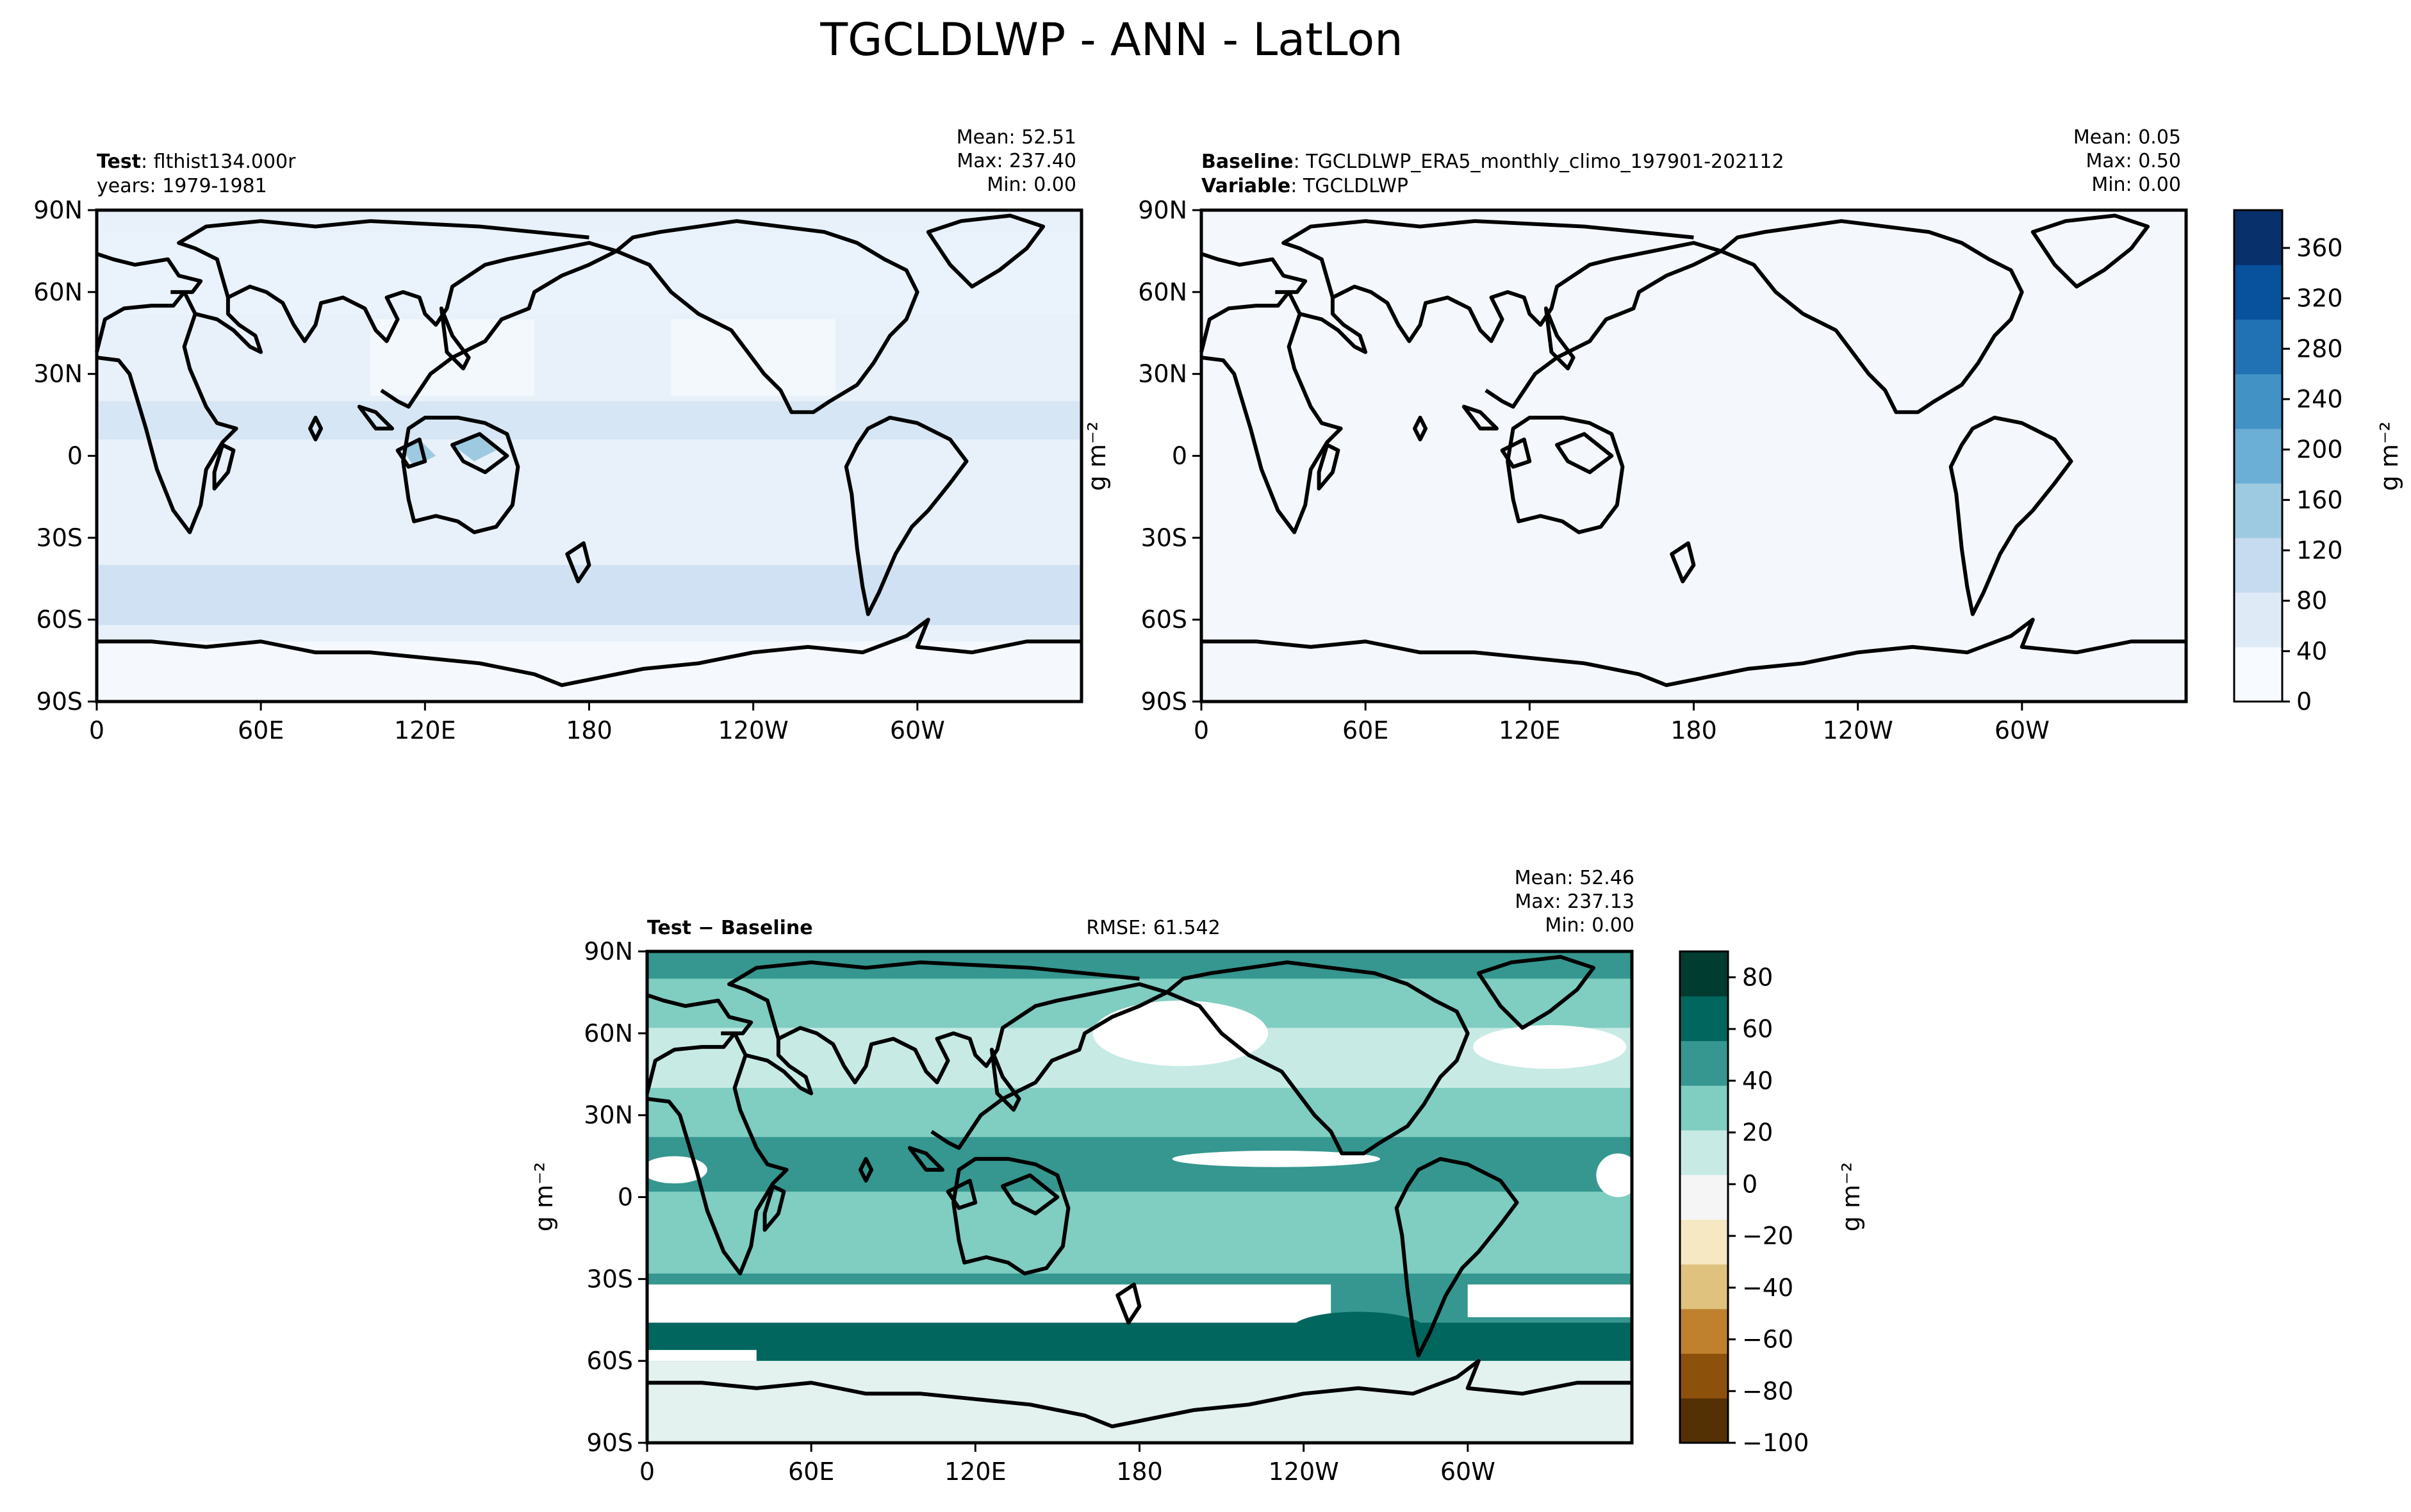  What do you see at coordinates (2136, 185) in the screenshot?
I see `baseline-min: Min: 0.00` at bounding box center [2136, 185].